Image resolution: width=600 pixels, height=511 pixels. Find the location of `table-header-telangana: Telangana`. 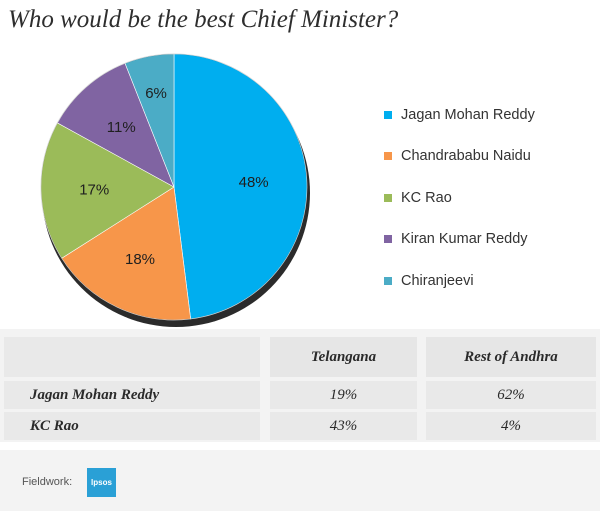

table-header-telangana: Telangana is located at coordinates (343, 357).